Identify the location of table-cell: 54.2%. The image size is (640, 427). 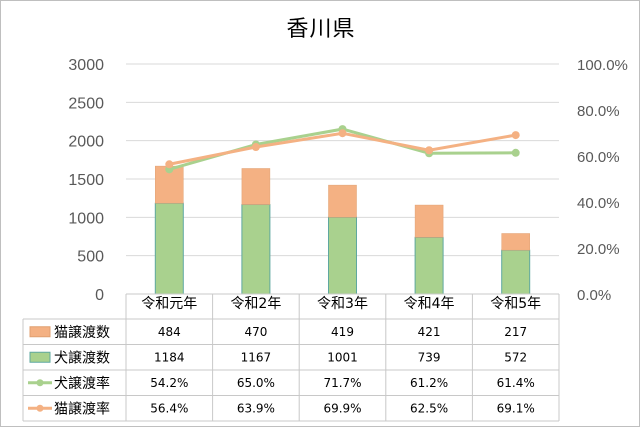
(169, 383).